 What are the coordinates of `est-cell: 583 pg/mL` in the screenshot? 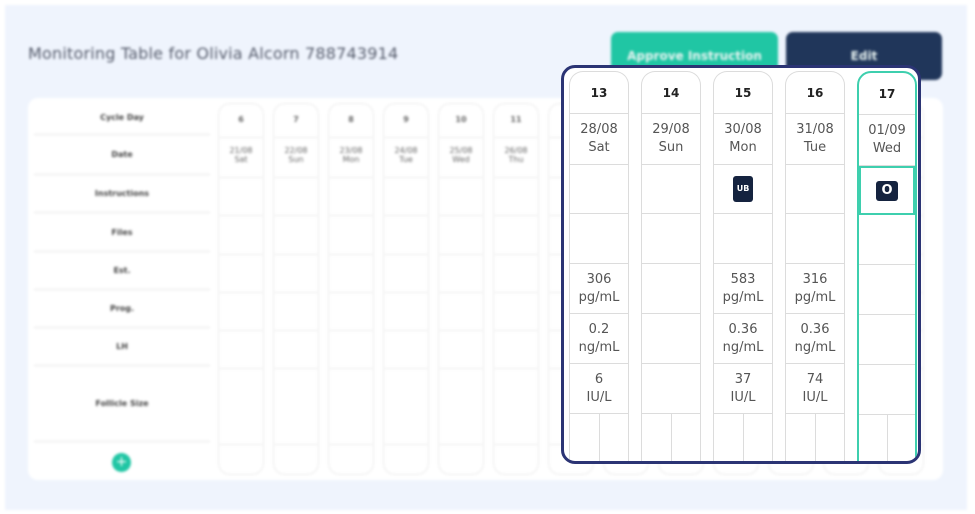 It's located at (743, 289).